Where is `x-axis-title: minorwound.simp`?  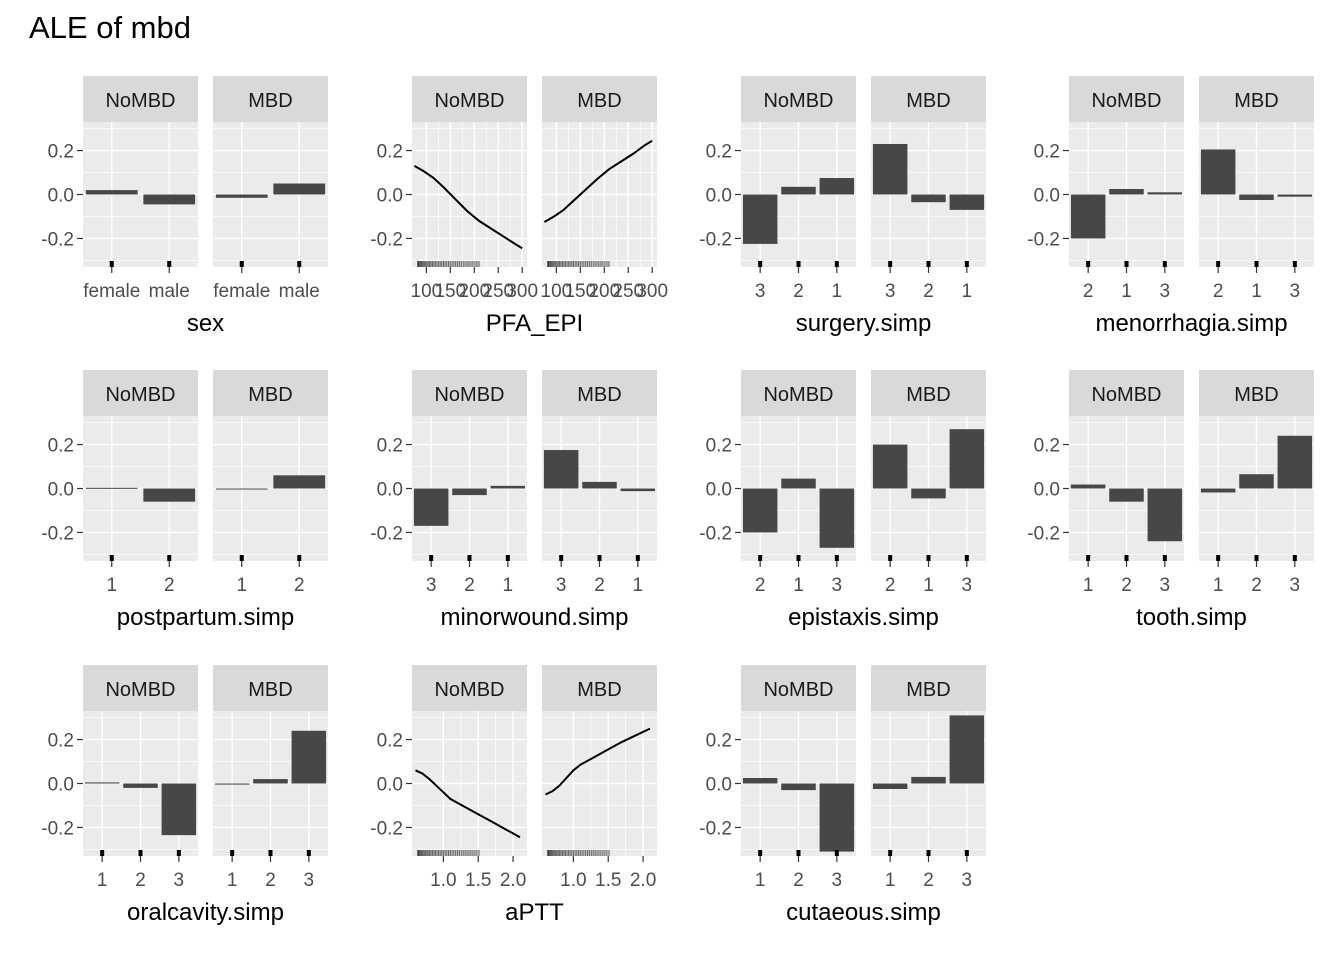
x-axis-title: minorwound.simp is located at coordinates (534, 617).